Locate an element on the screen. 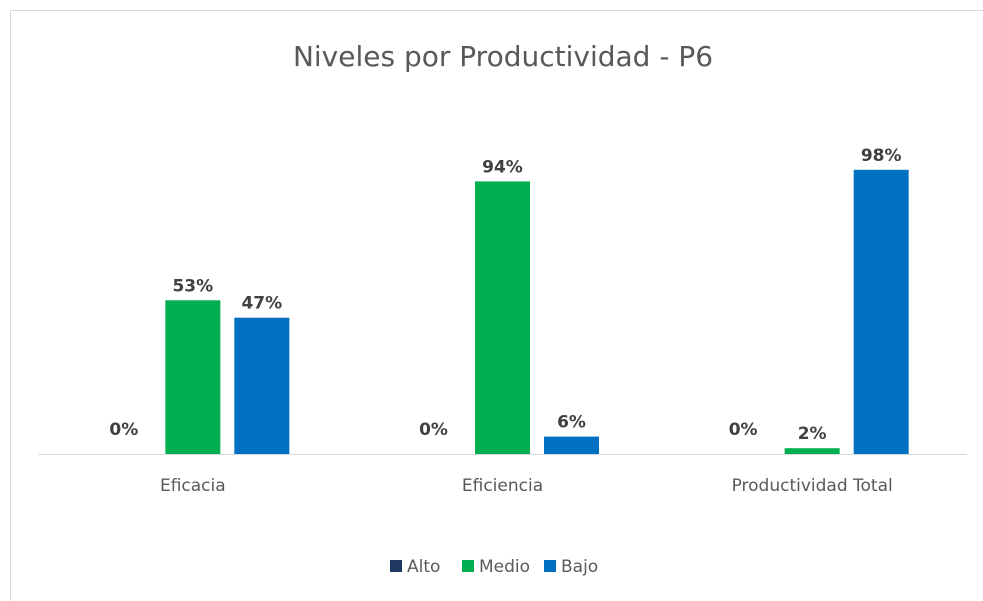 The height and width of the screenshot is (601, 983). data-label: 2% is located at coordinates (812, 434).